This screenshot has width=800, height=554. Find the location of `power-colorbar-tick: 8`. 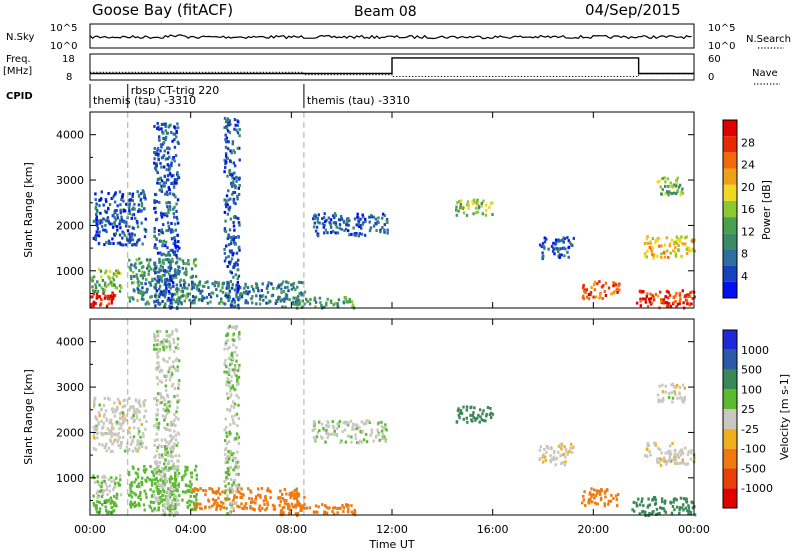

power-colorbar-tick: 8 is located at coordinates (744, 254).